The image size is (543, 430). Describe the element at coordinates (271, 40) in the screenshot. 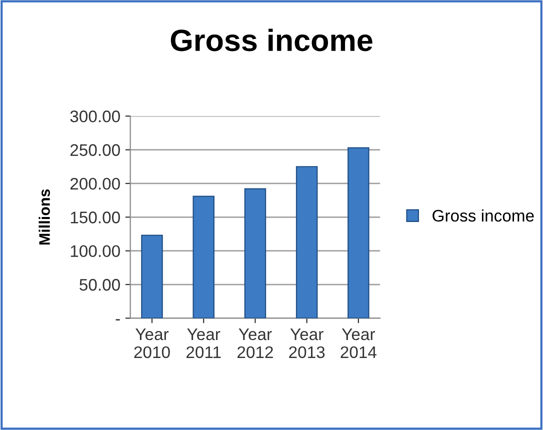

I see `chart-title: Gross income` at that location.